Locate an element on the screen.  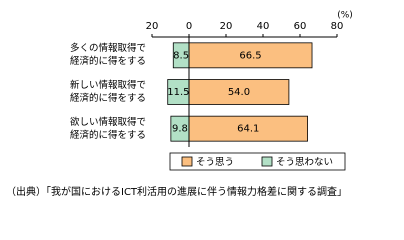
value-label: 64.1 is located at coordinates (248, 129).